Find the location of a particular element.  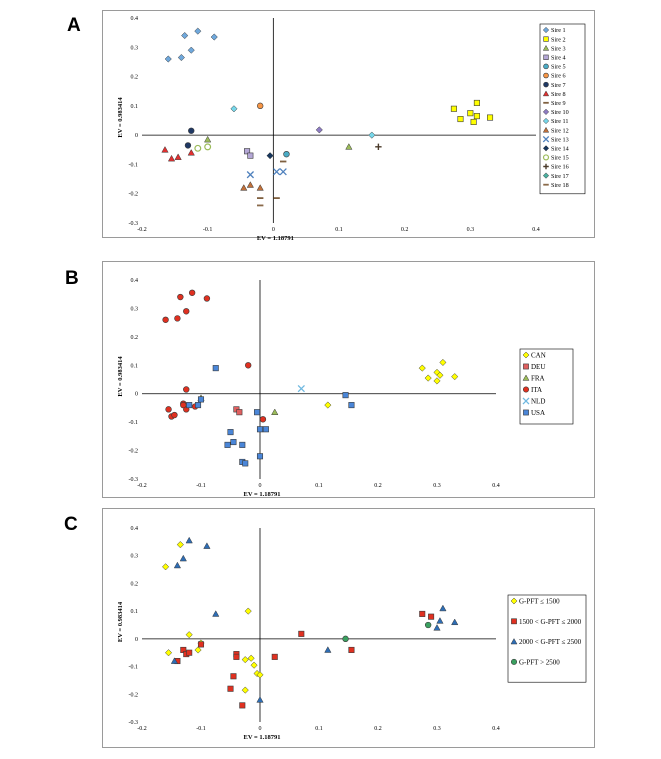

panel-c-x-tick-label: -0.1 is located at coordinates (201, 729).